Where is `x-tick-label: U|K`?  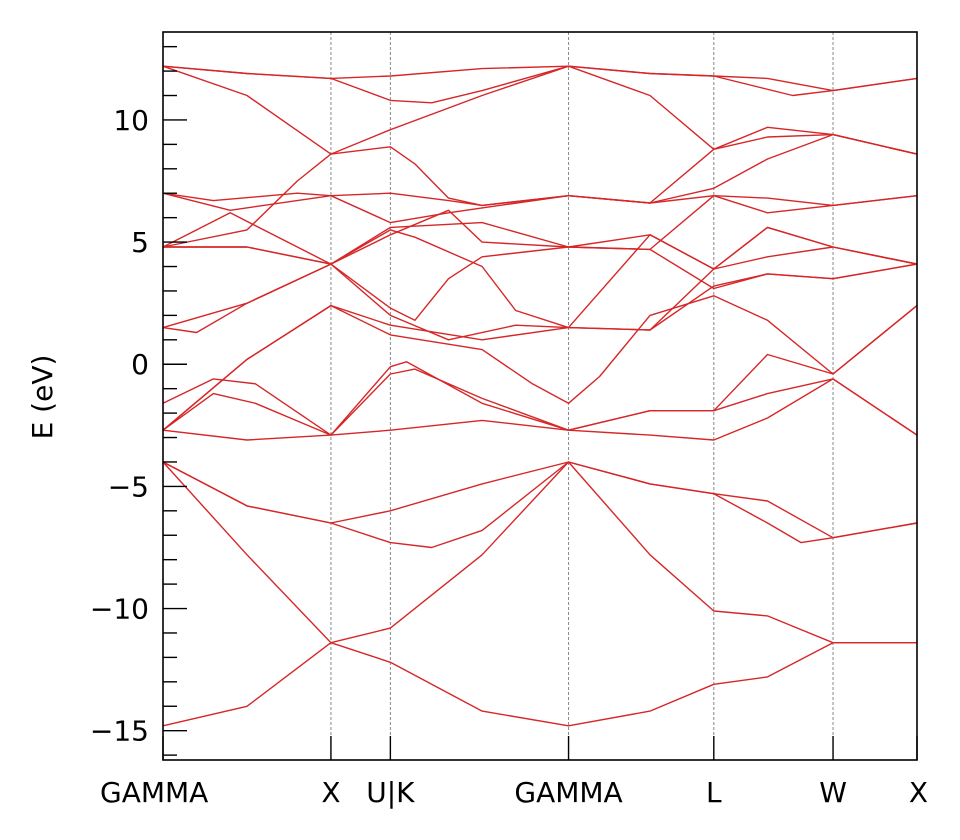
x-tick-label: U|K is located at coordinates (390, 792).